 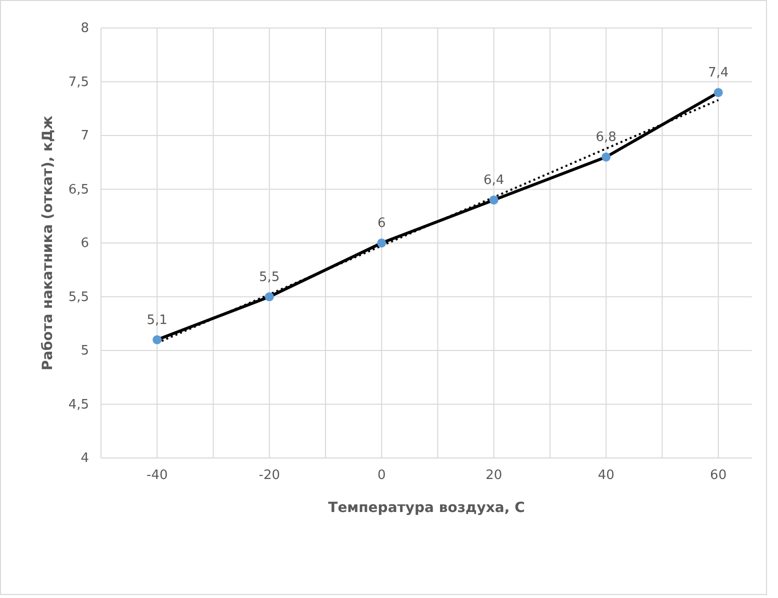 I want to click on y-tick-label: 5,5, so click(x=78, y=297).